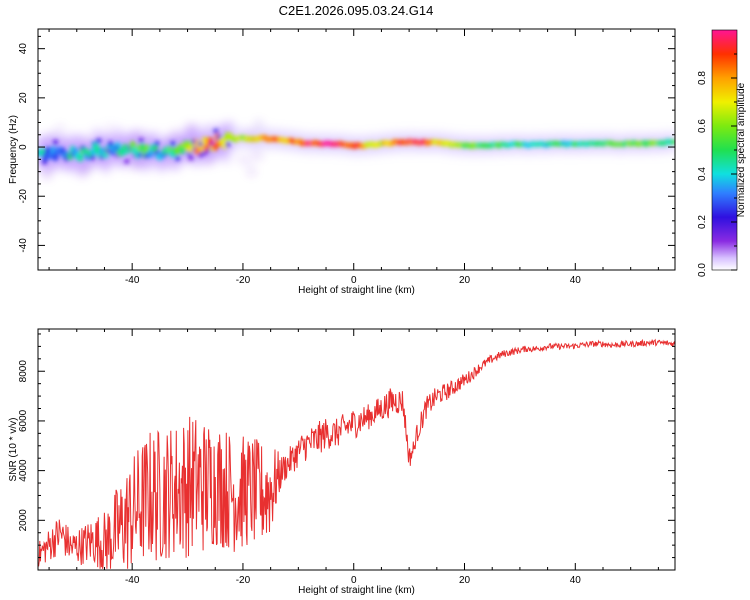  Describe the element at coordinates (576, 280) in the screenshot. I see `spec-xtick-label: 40` at that location.